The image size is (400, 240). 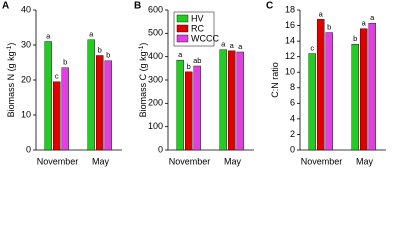 I want to click on y-tick-label: 6, so click(x=292, y=103).